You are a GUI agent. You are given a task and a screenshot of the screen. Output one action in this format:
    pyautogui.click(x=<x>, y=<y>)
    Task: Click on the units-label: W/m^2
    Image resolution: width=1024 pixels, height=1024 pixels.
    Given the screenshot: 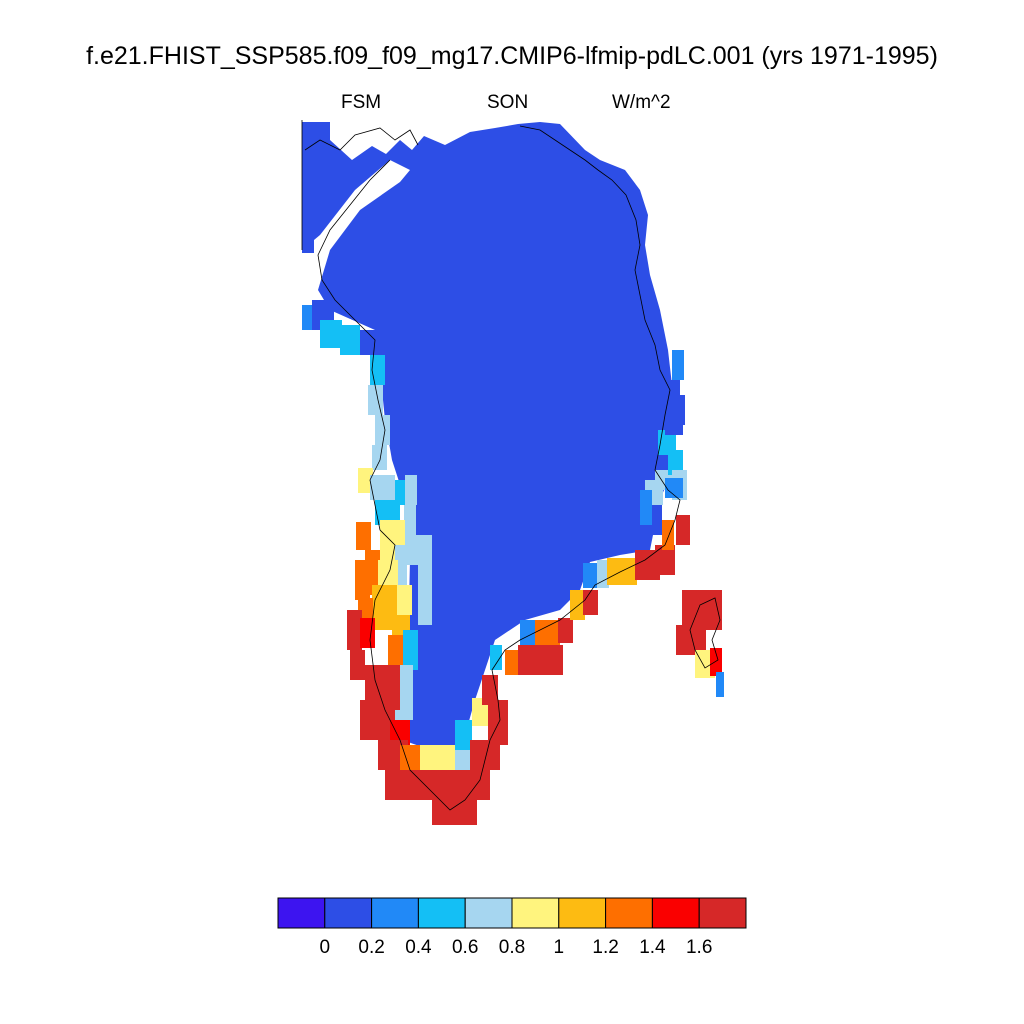 What is the action you would take?
    pyautogui.click(x=641, y=102)
    